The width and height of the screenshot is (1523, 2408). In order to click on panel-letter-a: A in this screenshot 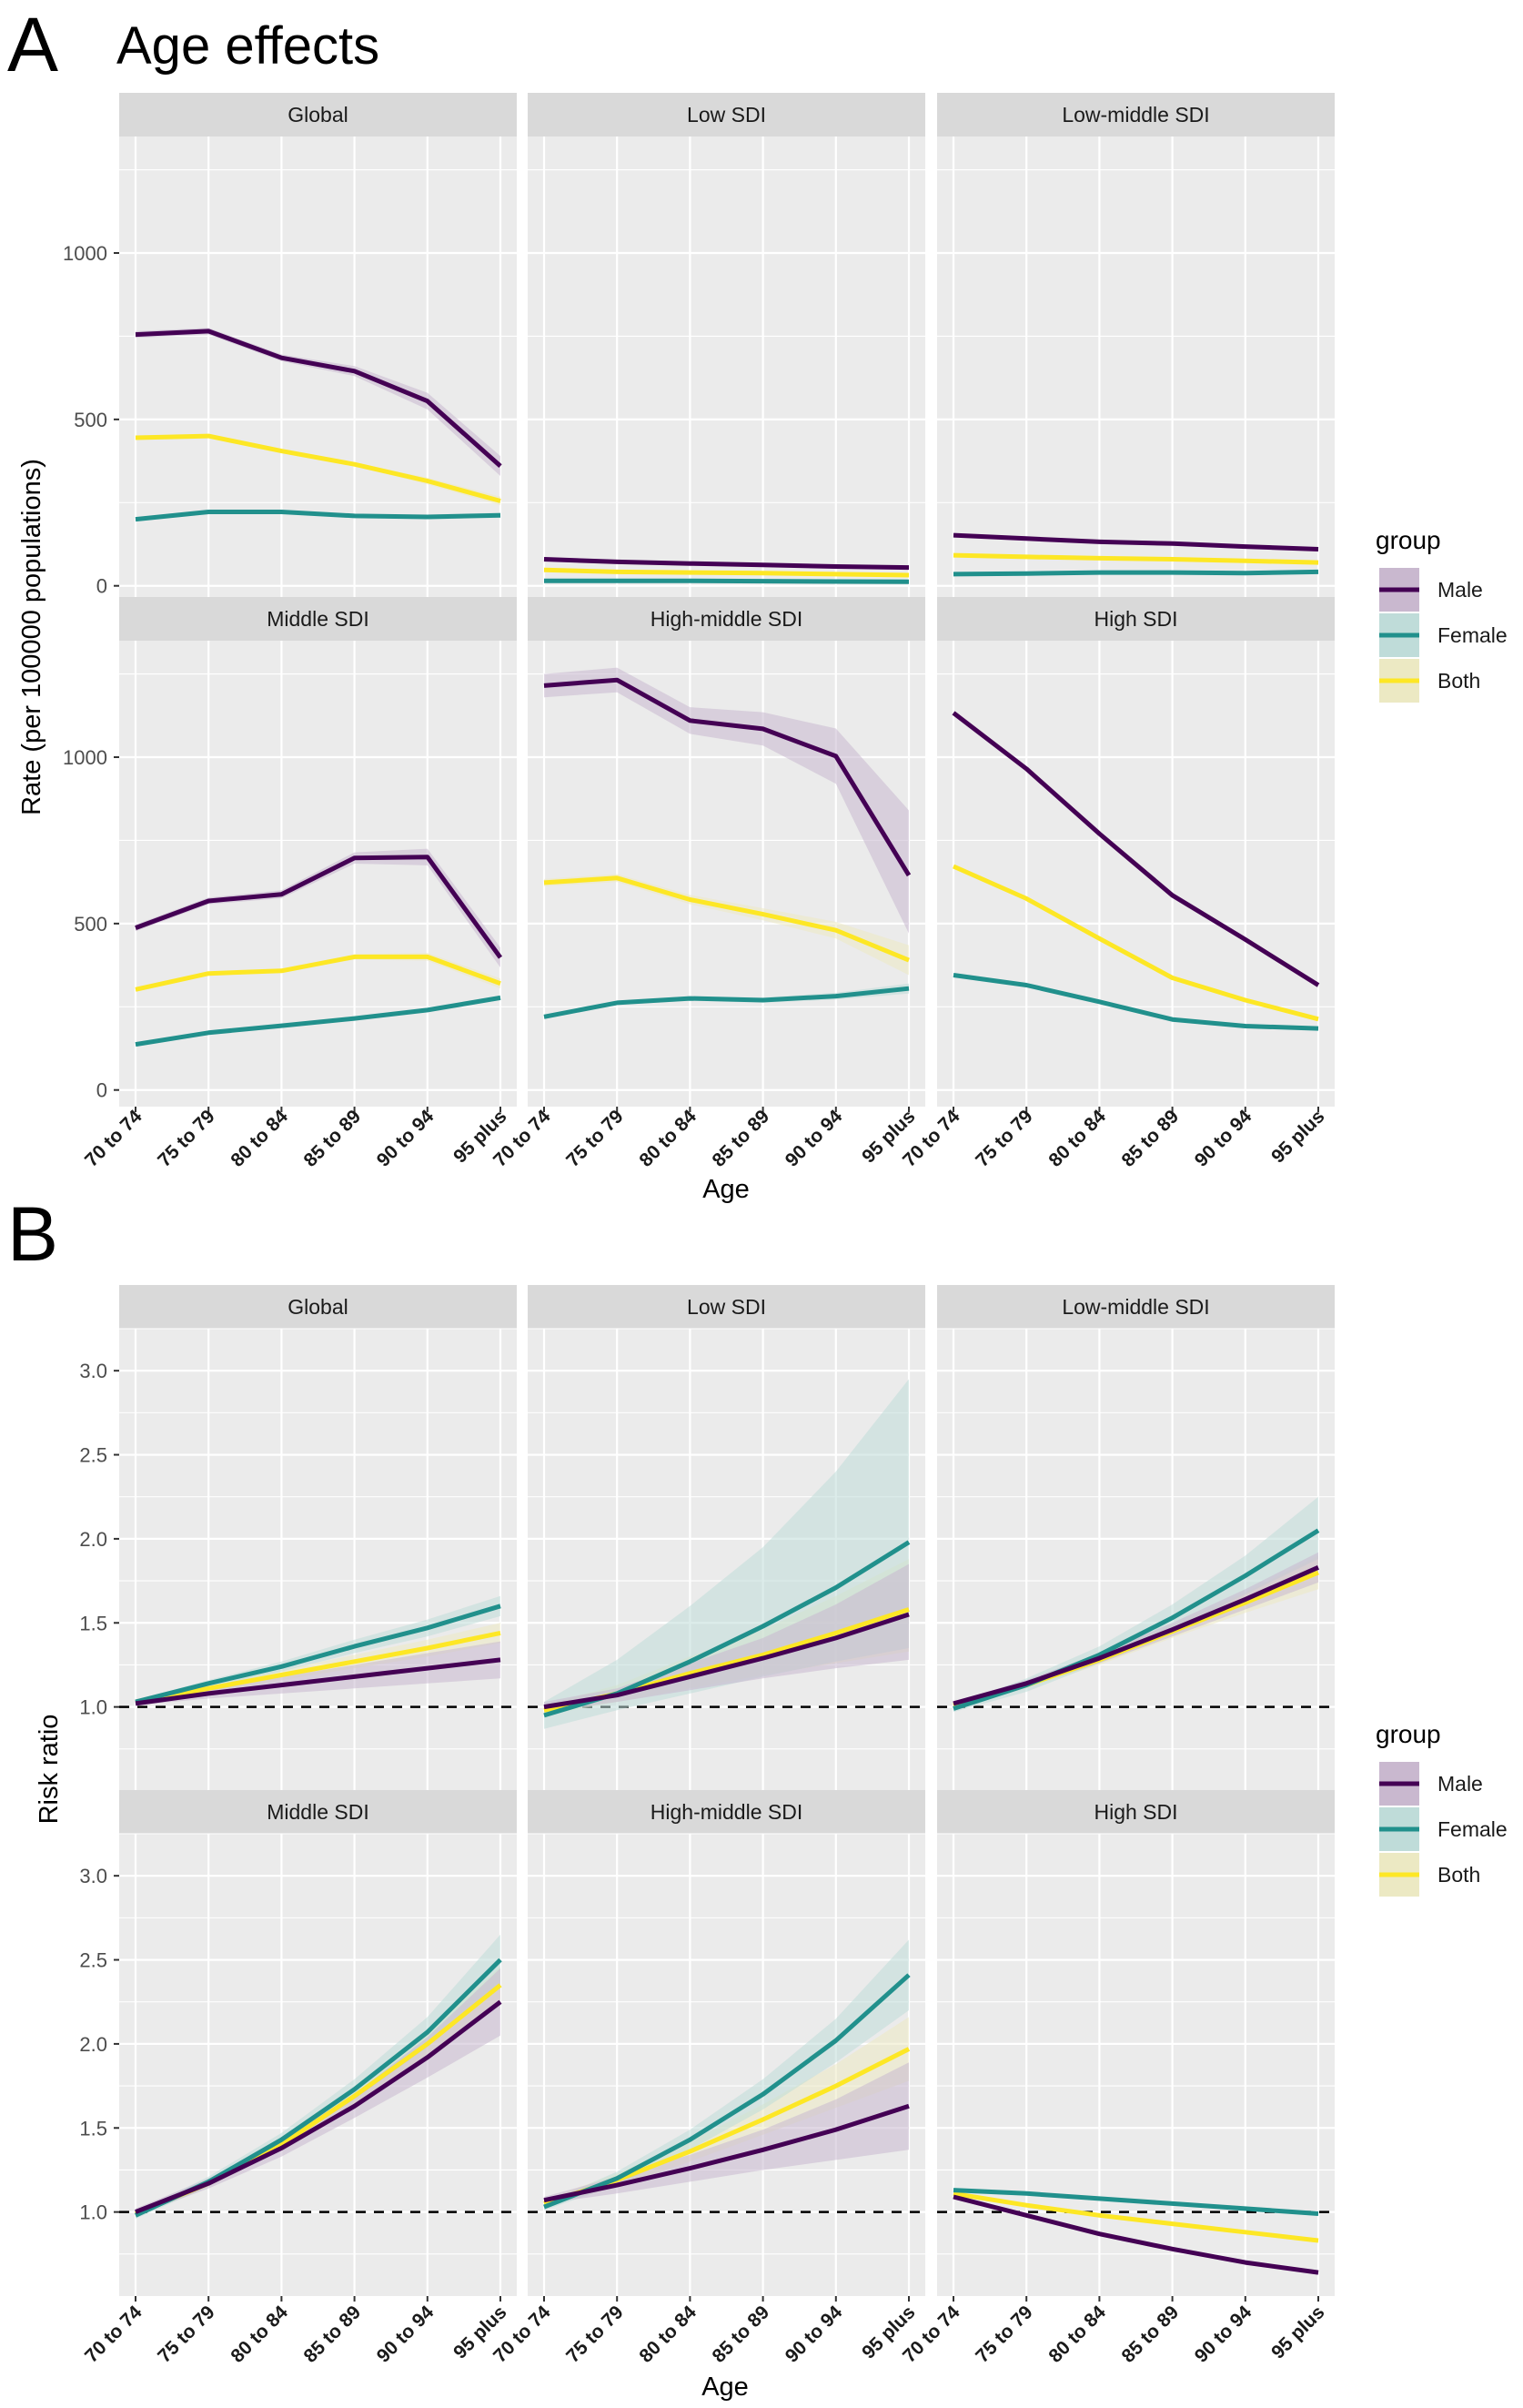, I will do `click(33, 44)`.